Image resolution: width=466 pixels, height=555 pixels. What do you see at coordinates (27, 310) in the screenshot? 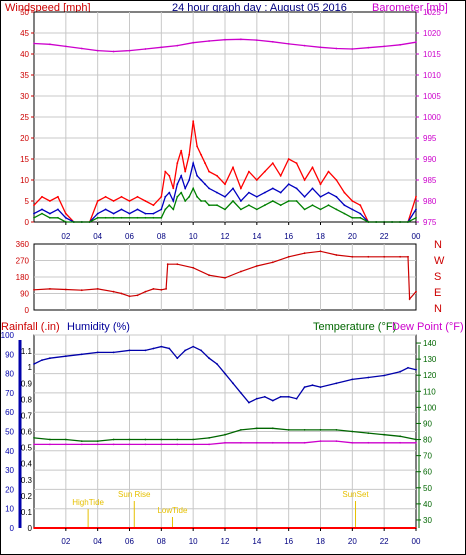
I see `direction-tick-label: 0` at bounding box center [27, 310].